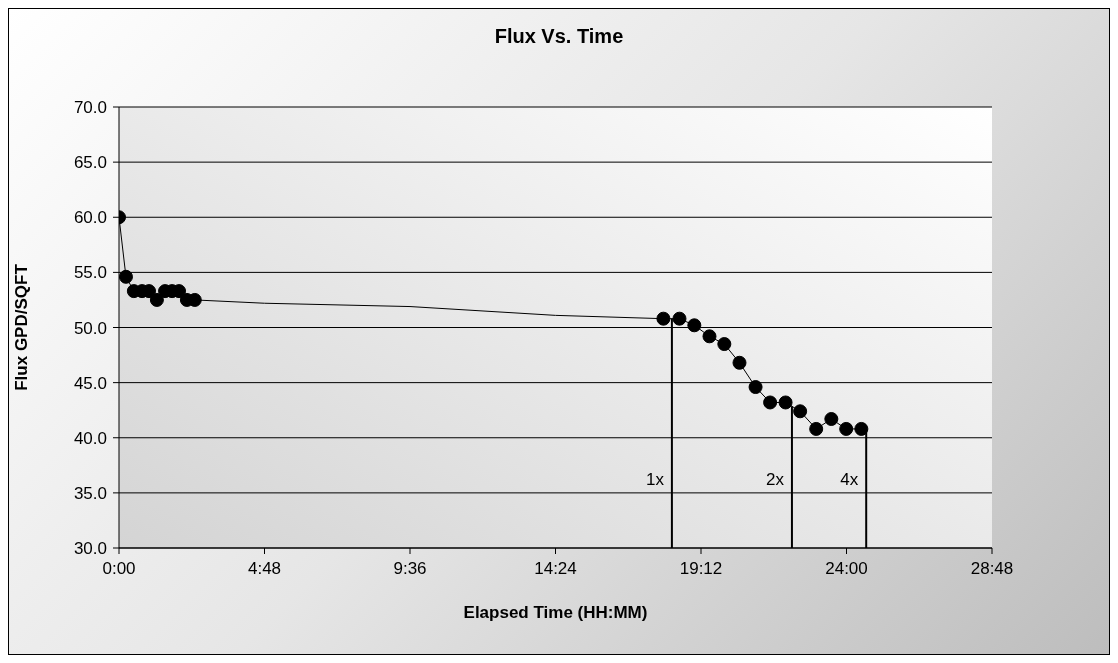 Image resolution: width=1118 pixels, height=663 pixels. Describe the element at coordinates (849, 479) in the screenshot. I see `ref-line-label: 4x` at that location.